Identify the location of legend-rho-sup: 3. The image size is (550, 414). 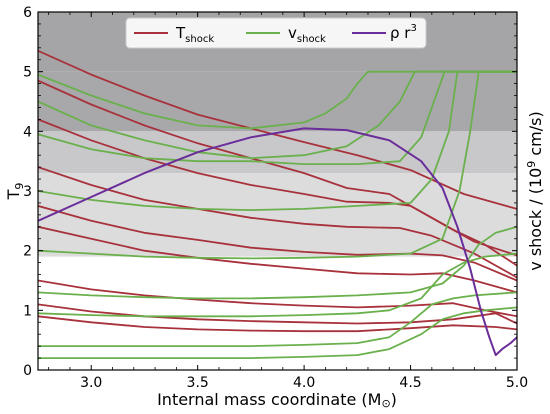
(413, 28).